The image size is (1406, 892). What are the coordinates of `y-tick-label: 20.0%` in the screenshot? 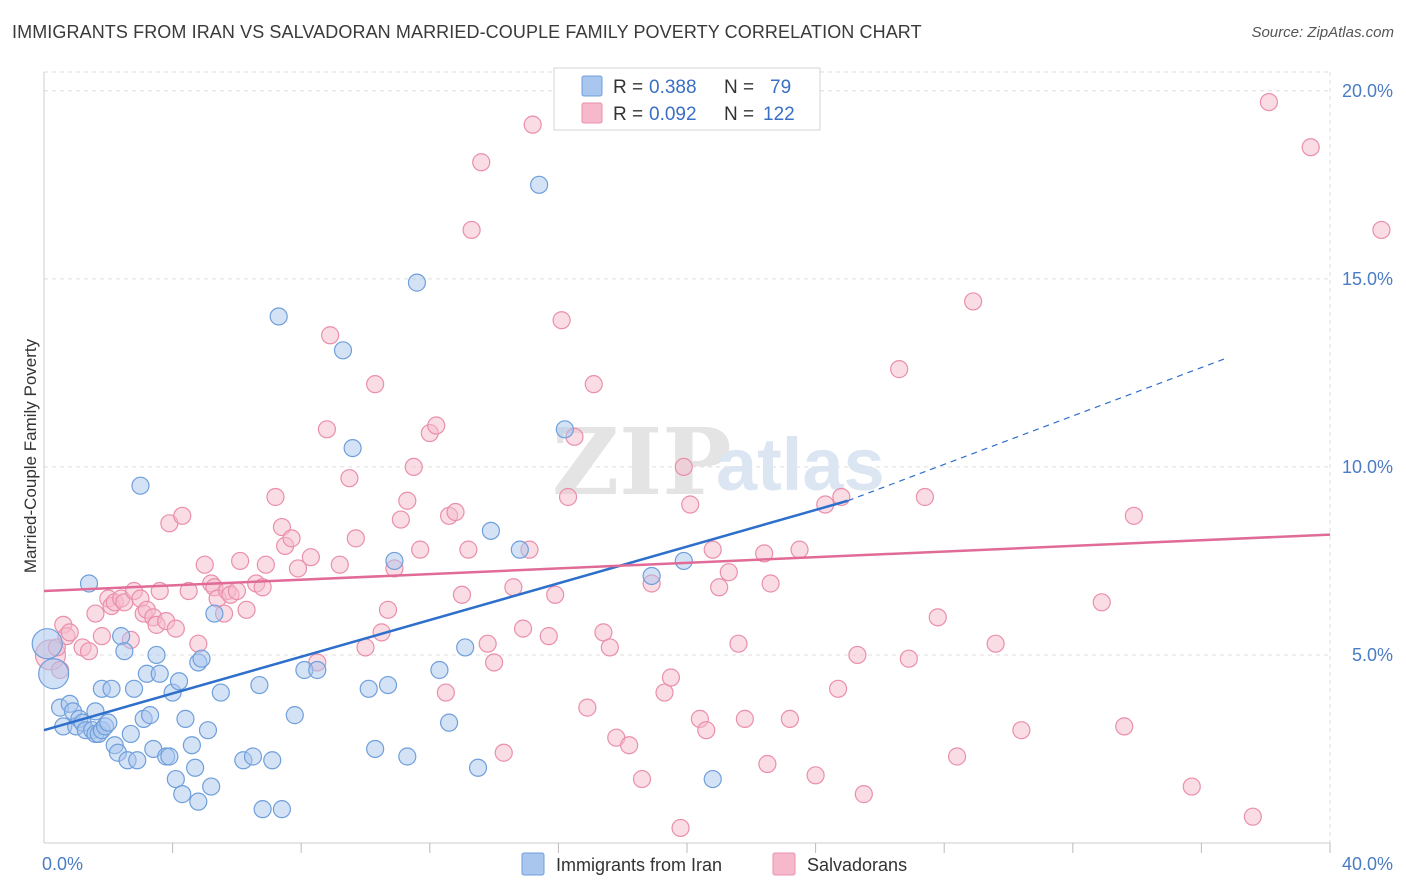 It's located at (1367, 91).